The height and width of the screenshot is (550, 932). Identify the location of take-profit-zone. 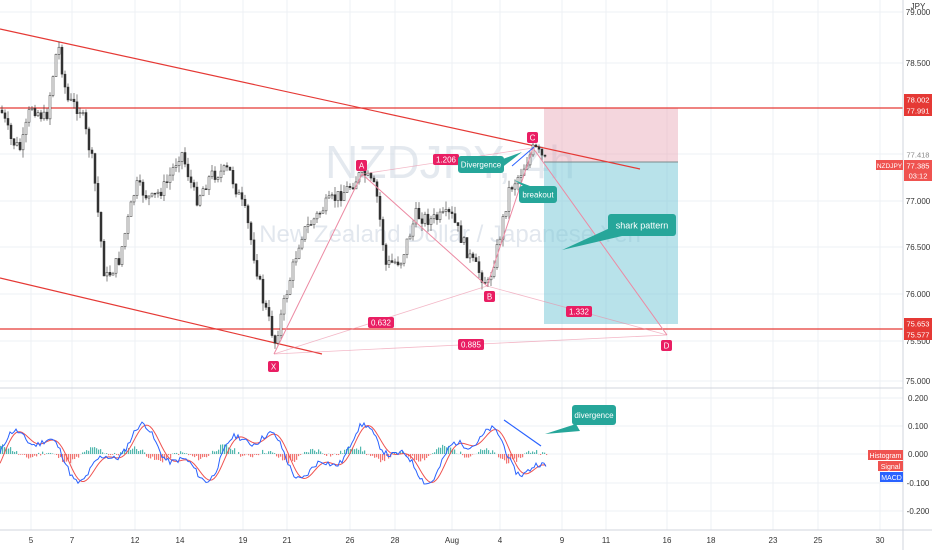
(611, 243).